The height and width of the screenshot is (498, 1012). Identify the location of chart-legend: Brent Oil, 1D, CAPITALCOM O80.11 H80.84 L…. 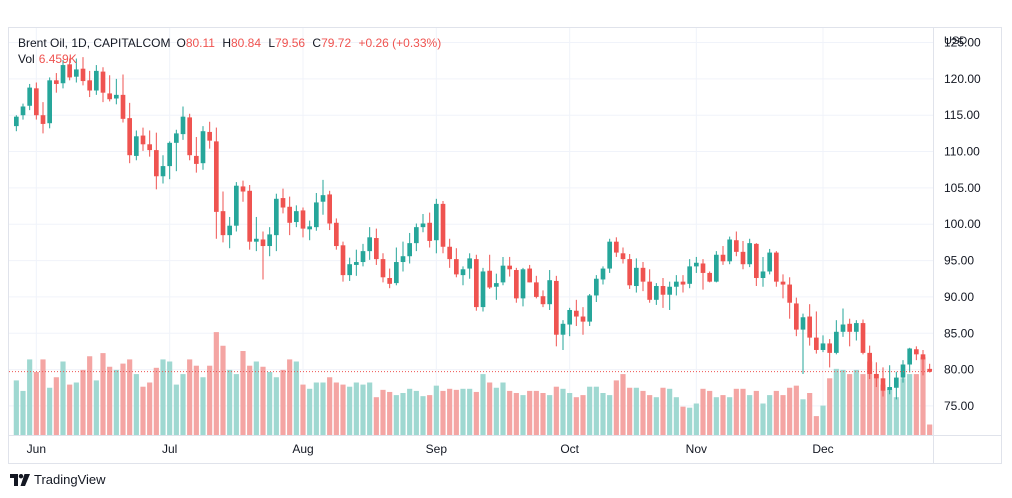
(231, 51).